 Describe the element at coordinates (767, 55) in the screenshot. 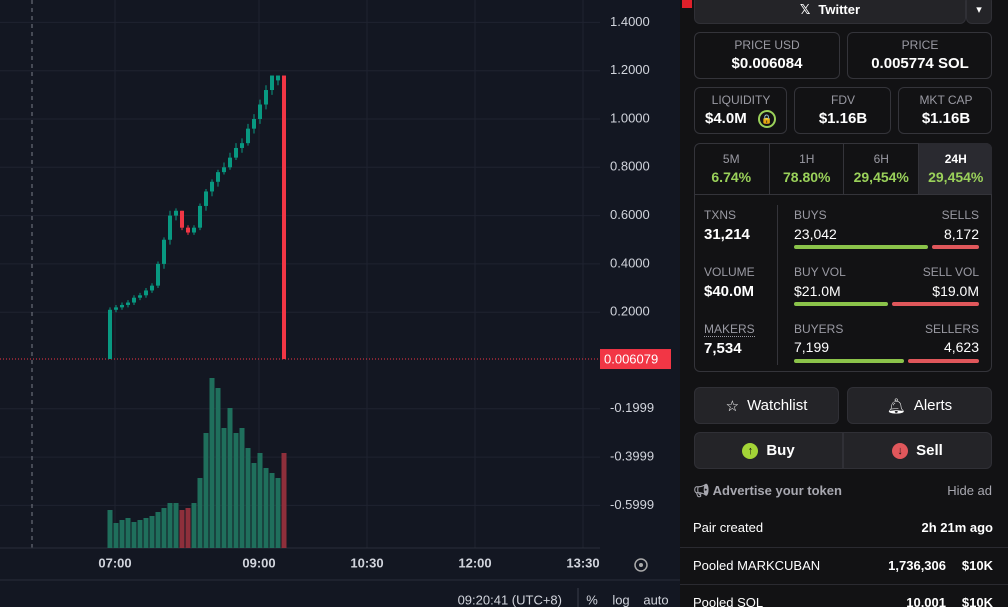

I see `price-usd-box: PRICE USD $0.006084` at that location.